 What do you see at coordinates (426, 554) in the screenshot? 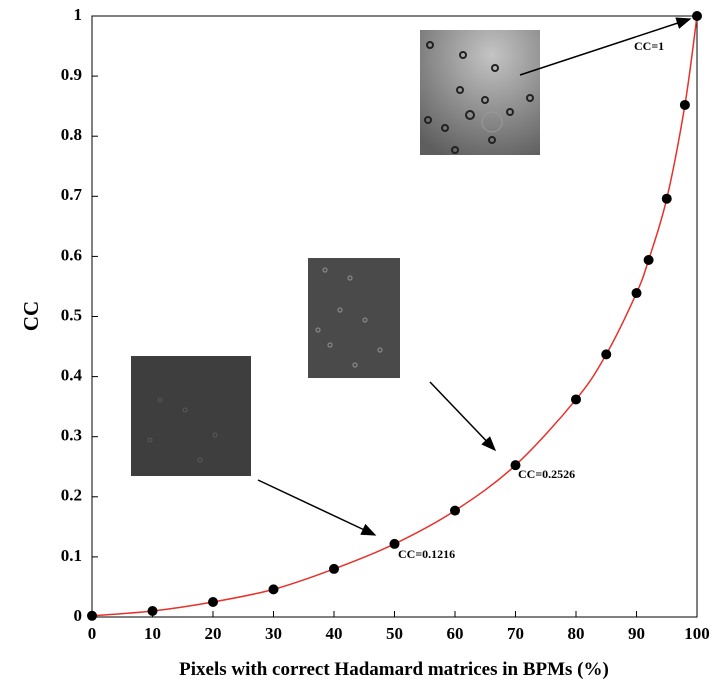
I see `annotation: CC=0.1216` at bounding box center [426, 554].